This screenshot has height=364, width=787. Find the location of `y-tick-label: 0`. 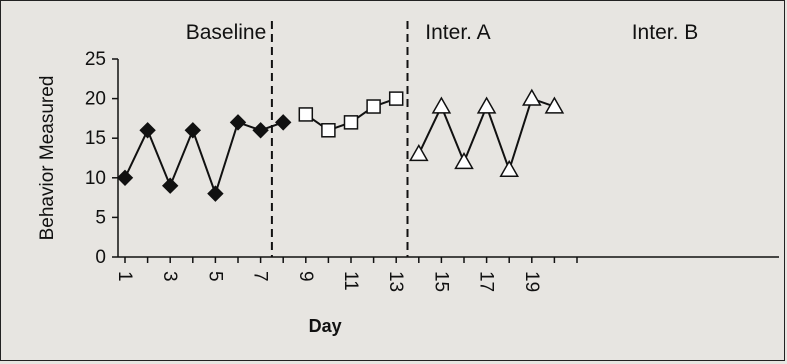

y-tick-label: 0 is located at coordinates (100, 257).